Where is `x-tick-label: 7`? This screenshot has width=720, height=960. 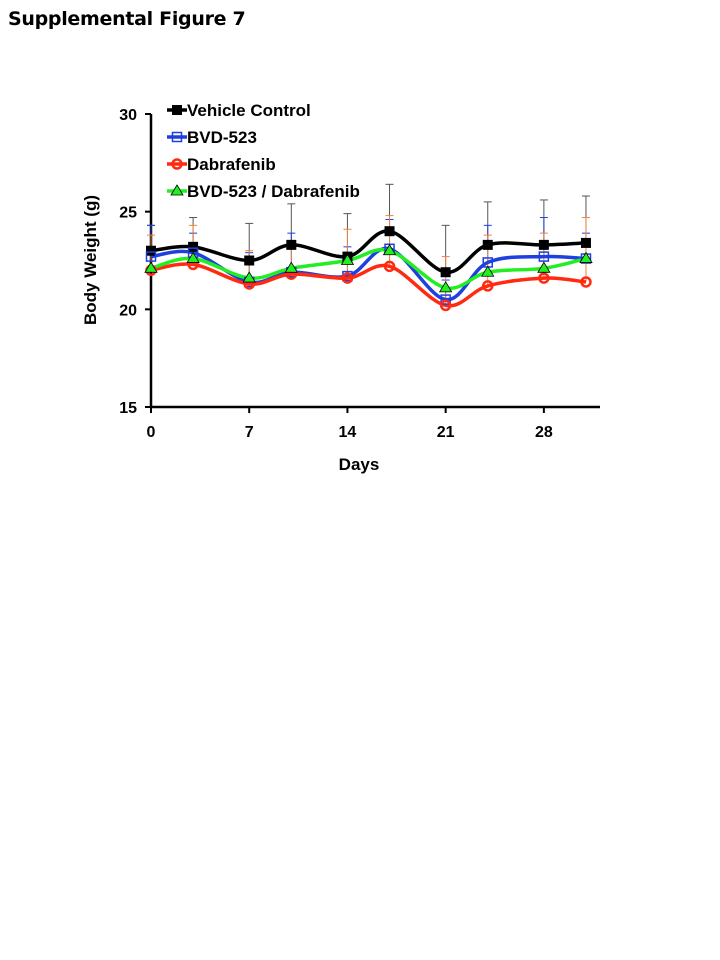
x-tick-label: 7 is located at coordinates (249, 432).